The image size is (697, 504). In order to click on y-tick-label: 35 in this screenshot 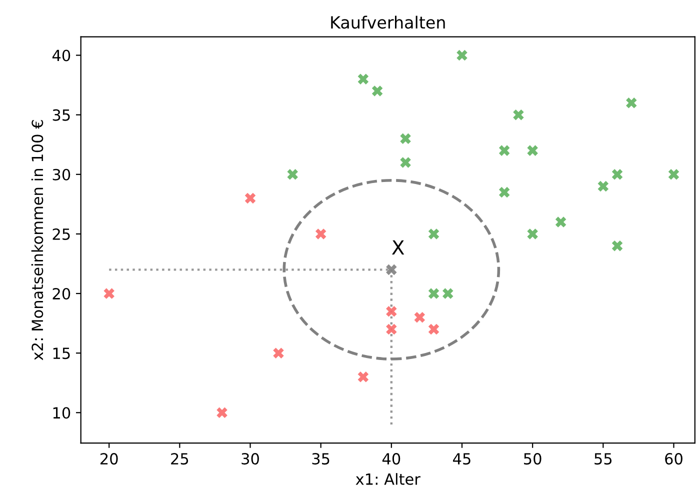, I will do `click(61, 115)`.